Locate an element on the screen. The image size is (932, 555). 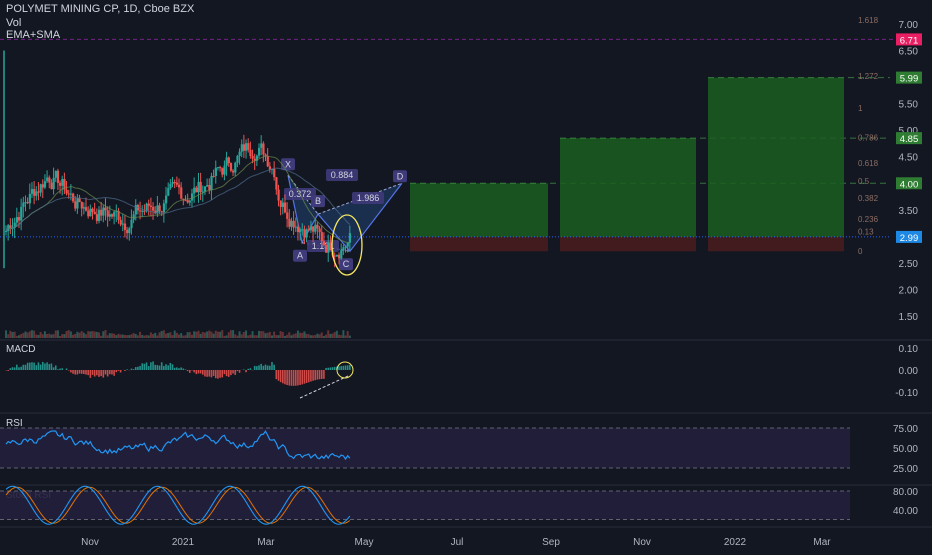
price-axis-tick: 3.50 is located at coordinates (909, 211).